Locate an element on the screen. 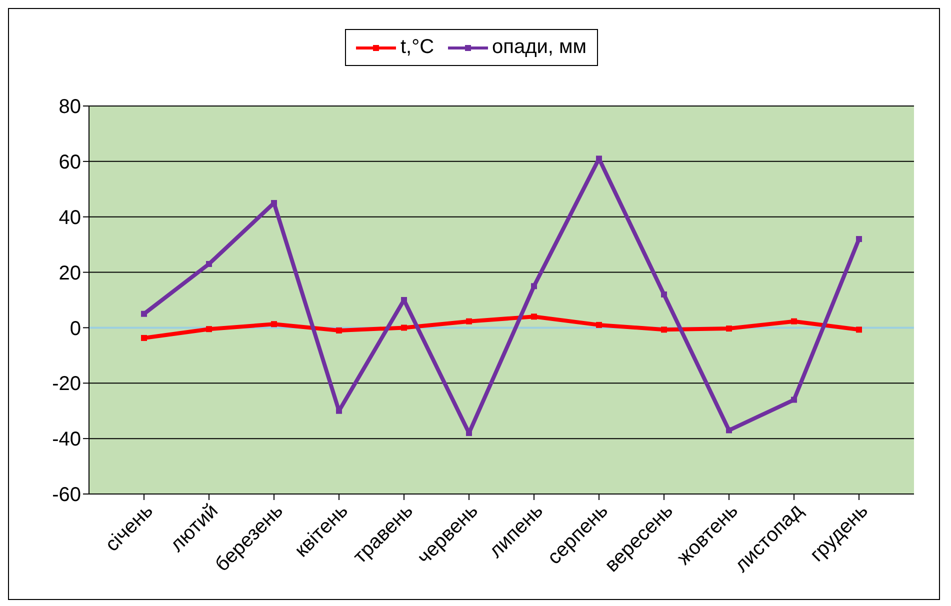 The height and width of the screenshot is (606, 951). y-tick-label: -60 is located at coordinates (66, 495).